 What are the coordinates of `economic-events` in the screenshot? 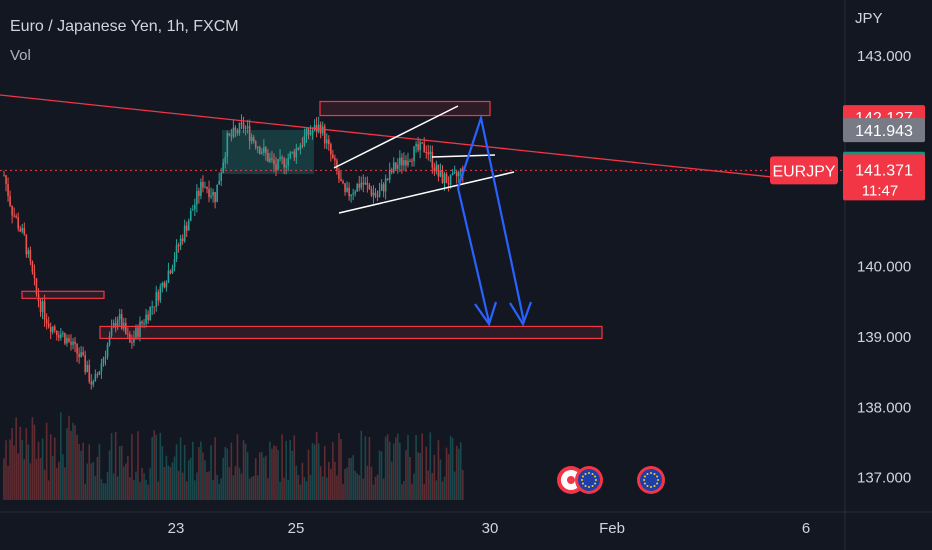 It's located at (611, 480).